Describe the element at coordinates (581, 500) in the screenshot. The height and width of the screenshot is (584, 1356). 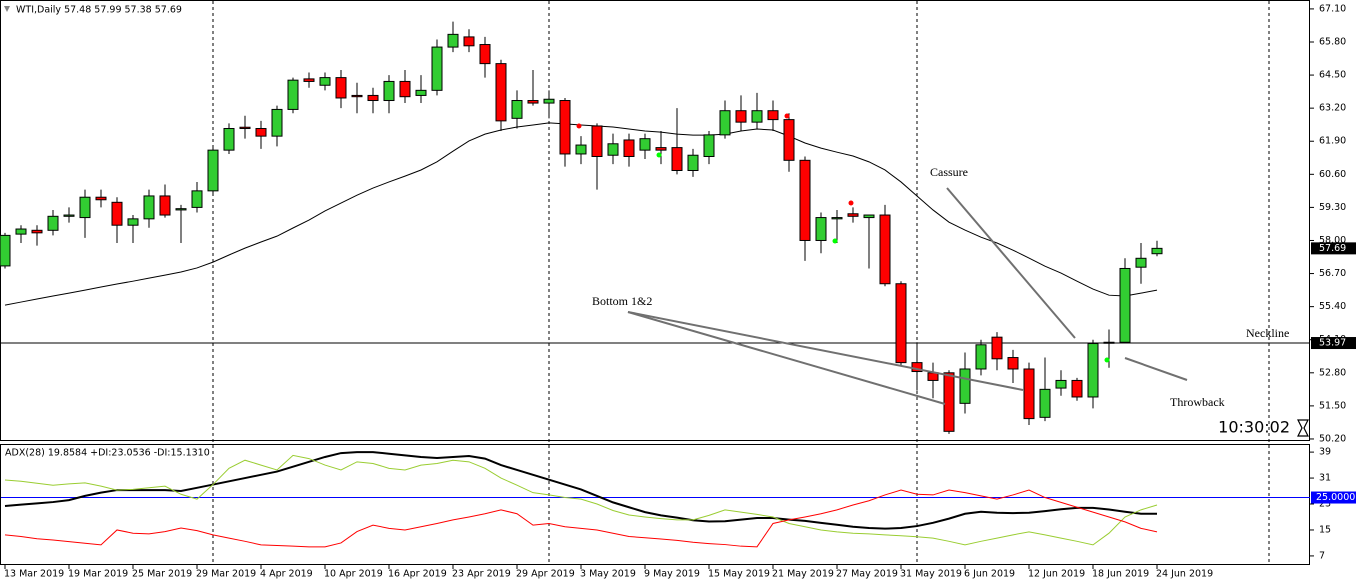
I see `indicator-line` at that location.